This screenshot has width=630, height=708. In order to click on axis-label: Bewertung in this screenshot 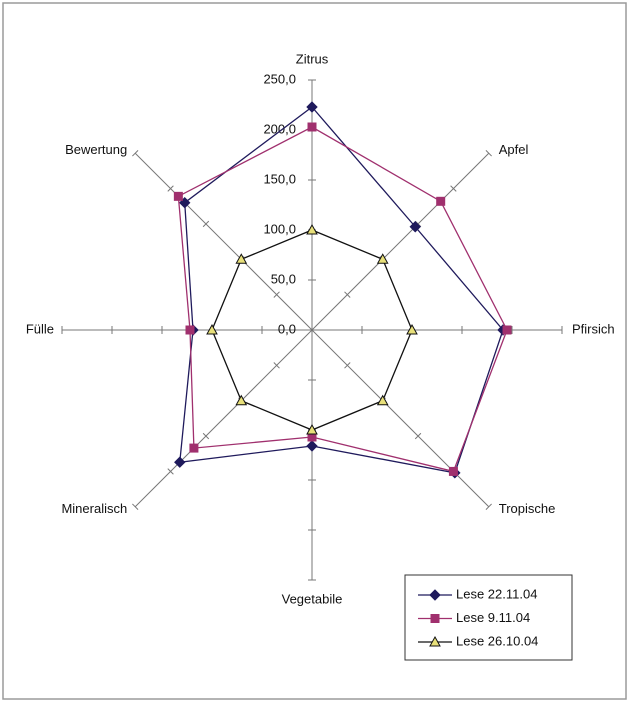, I will do `click(96, 149)`.